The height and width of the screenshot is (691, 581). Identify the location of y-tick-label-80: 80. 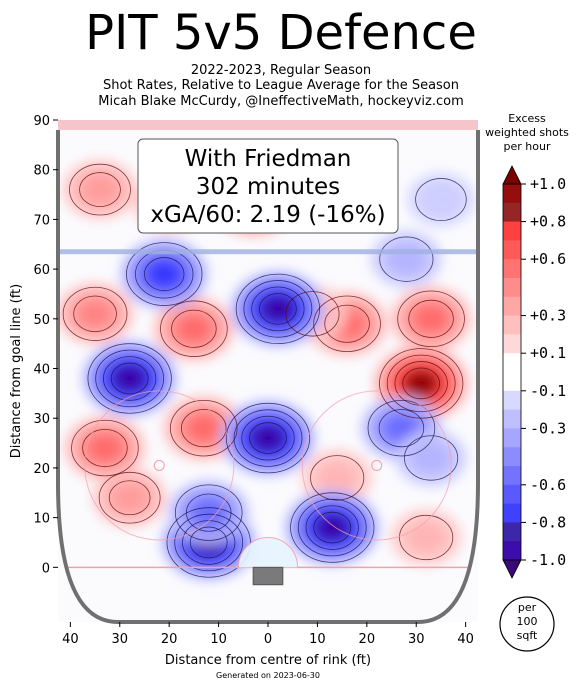
(41, 171).